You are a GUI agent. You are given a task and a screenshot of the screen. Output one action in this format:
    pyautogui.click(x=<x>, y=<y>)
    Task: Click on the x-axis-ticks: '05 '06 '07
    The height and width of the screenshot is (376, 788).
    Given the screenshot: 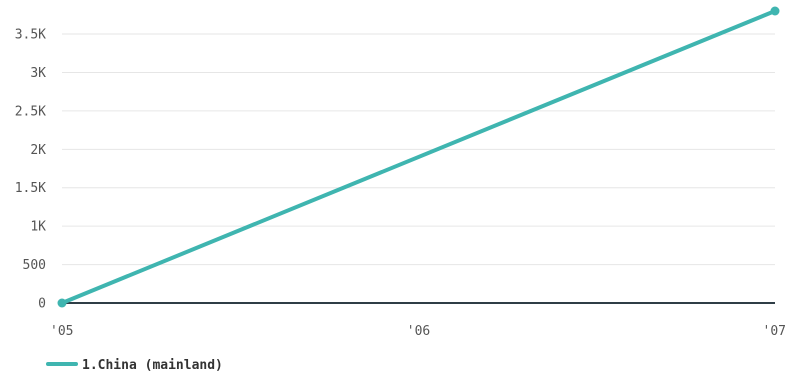 What is the action you would take?
    pyautogui.click(x=418, y=331)
    